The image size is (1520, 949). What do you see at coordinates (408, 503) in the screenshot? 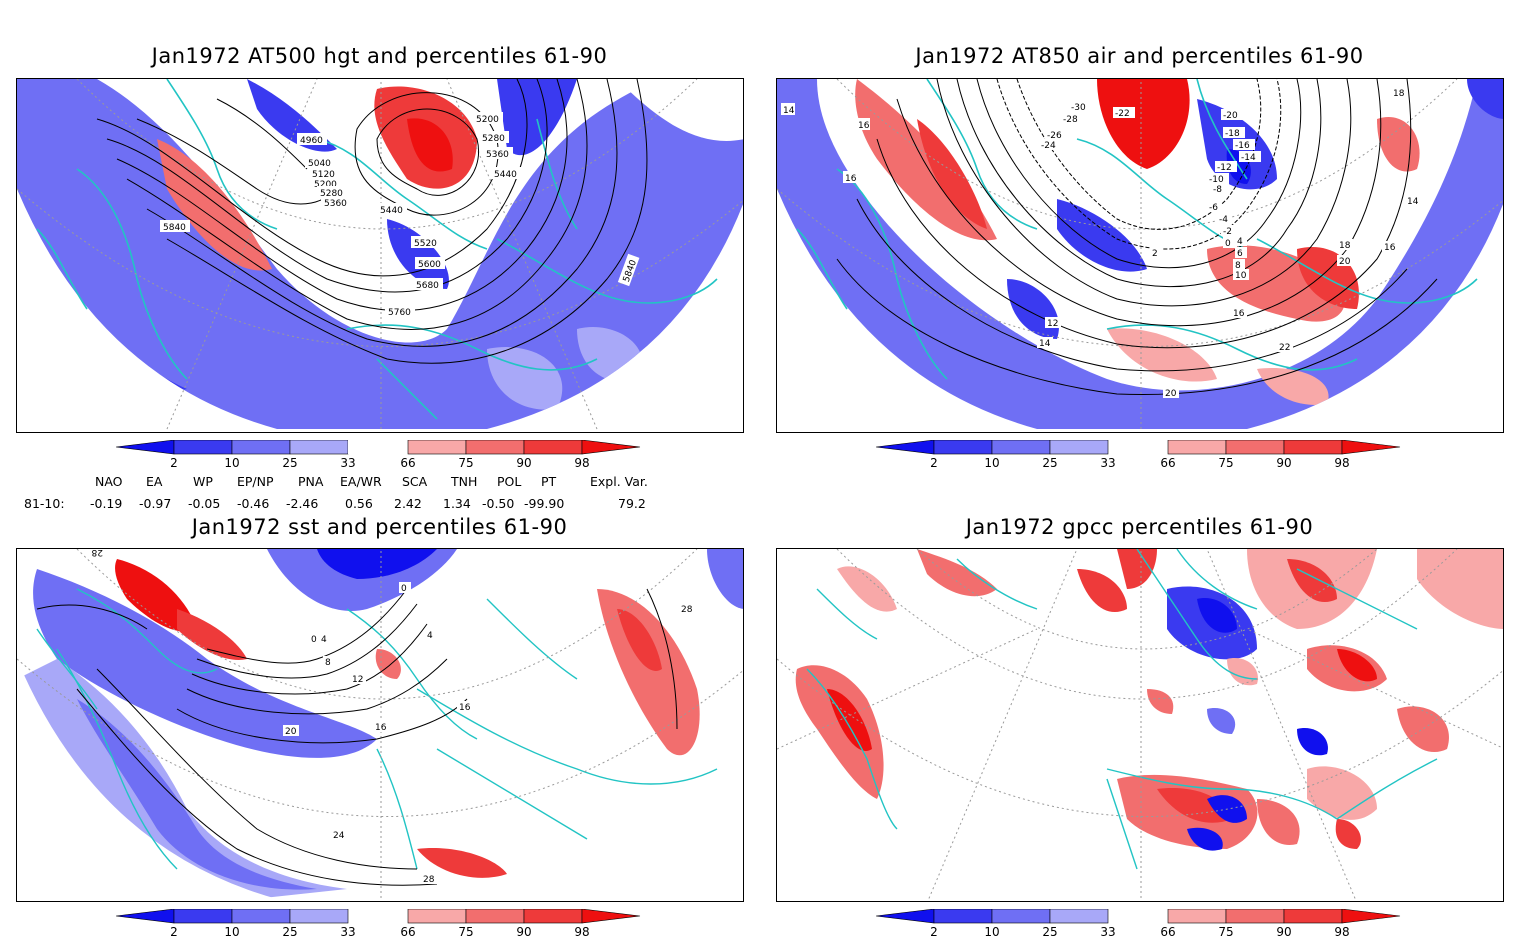
I see `teleconn-value: 2.42` at bounding box center [408, 503].